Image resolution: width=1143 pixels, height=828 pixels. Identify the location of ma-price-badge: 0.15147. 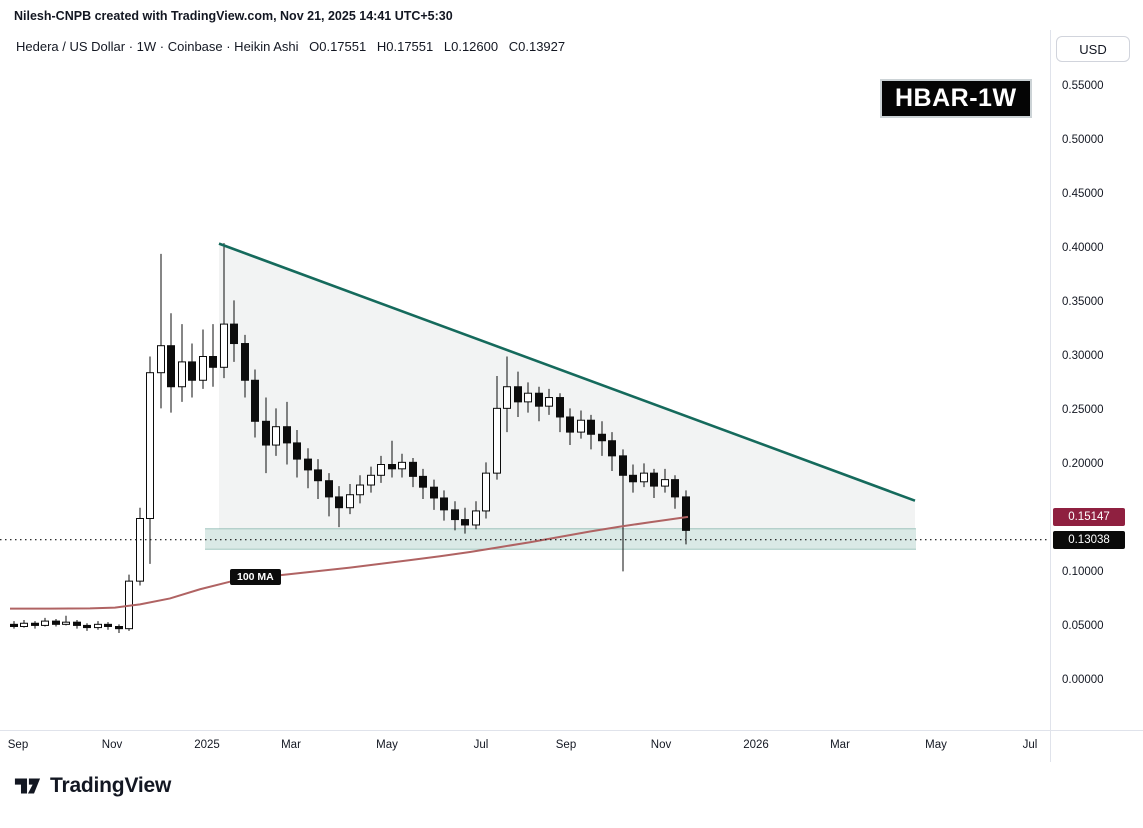
(1089, 516).